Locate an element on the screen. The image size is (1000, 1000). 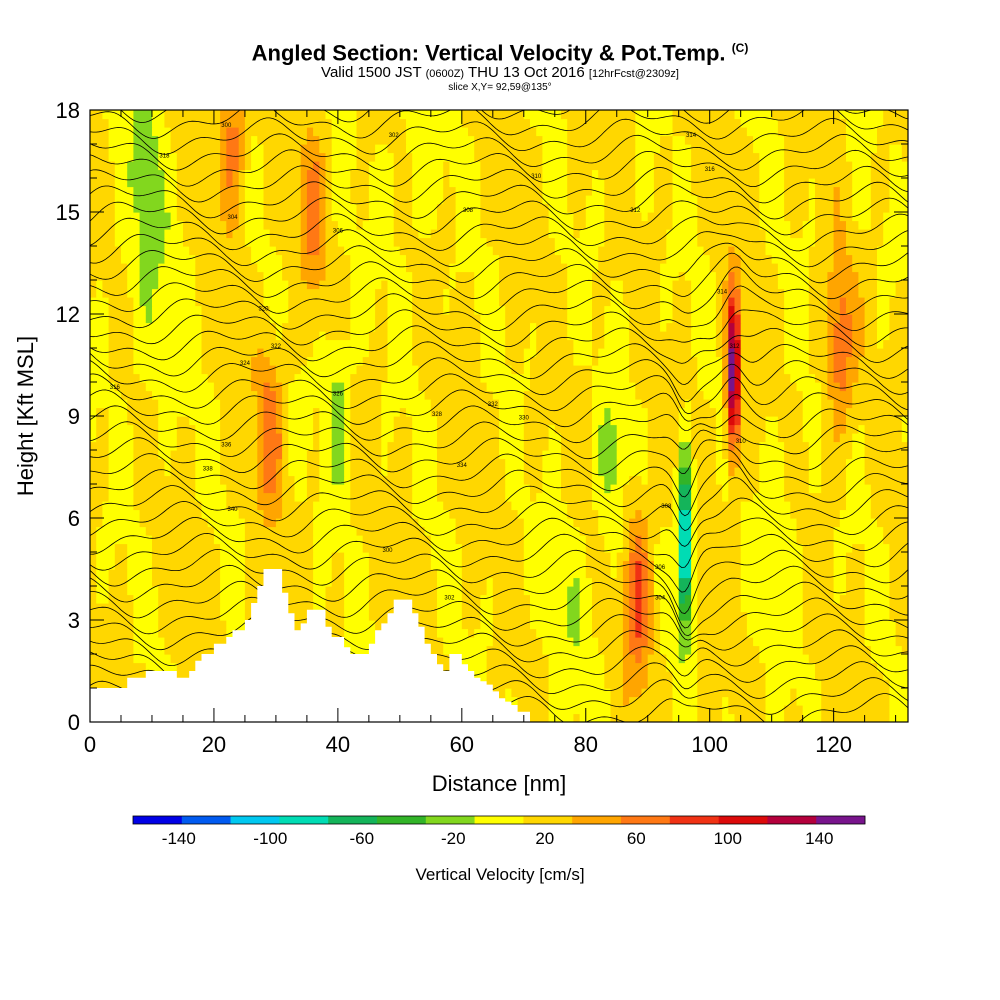
x-axis-label: Distance [nm] is located at coordinates (499, 783).